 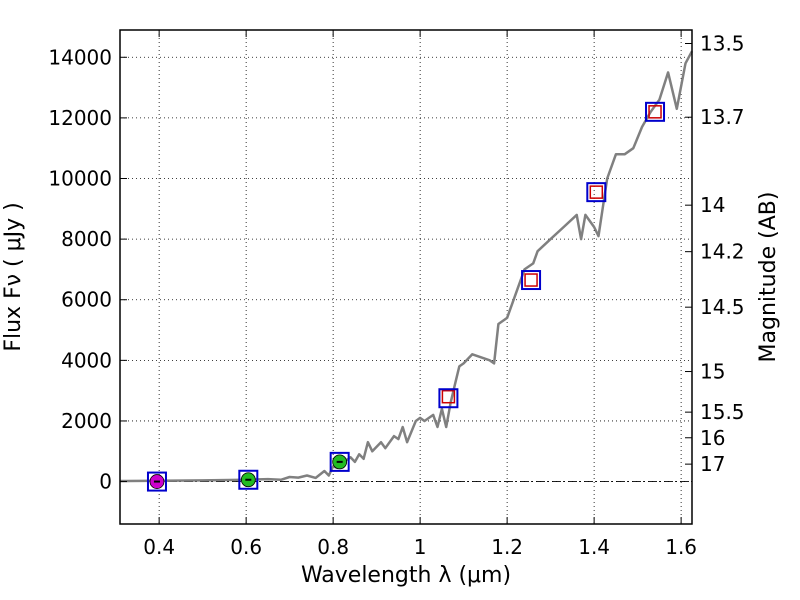 I want to click on photometry-point-K, so click(x=655, y=112).